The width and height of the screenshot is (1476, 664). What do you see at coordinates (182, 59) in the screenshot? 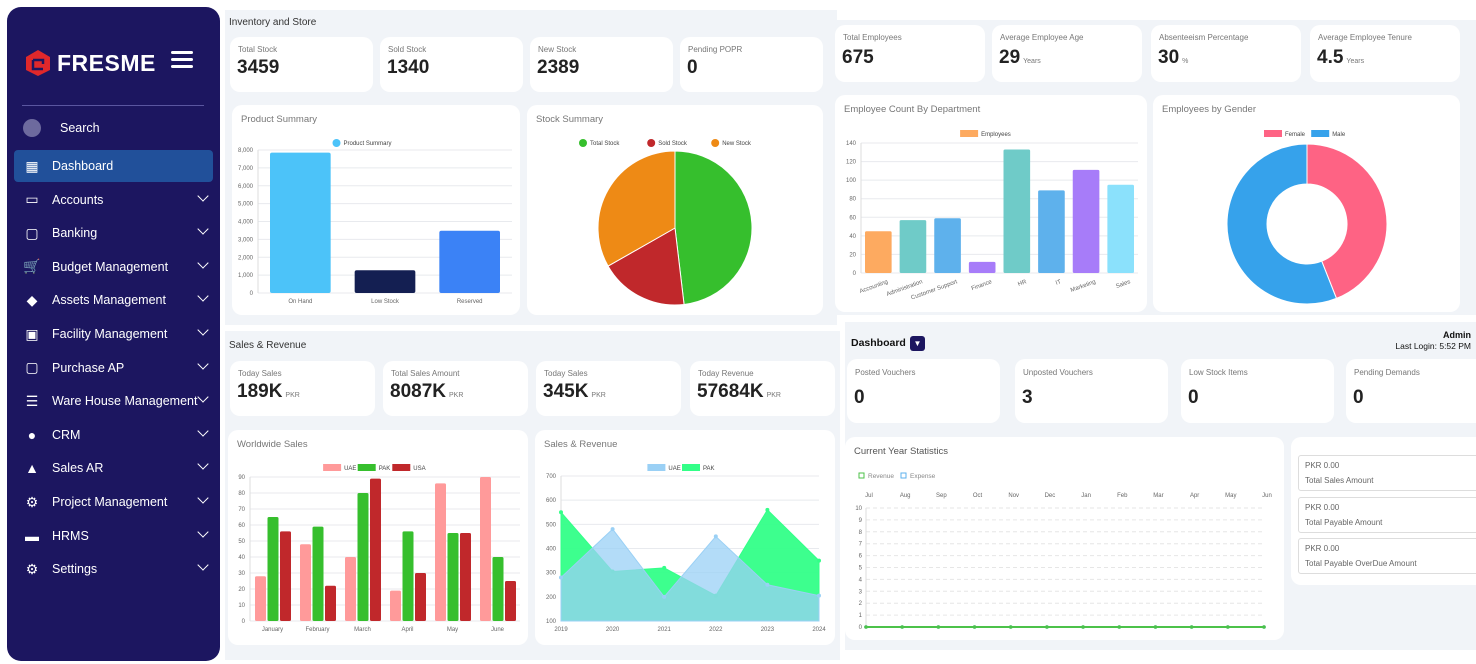
I see `hamburger-menu-icon` at bounding box center [182, 59].